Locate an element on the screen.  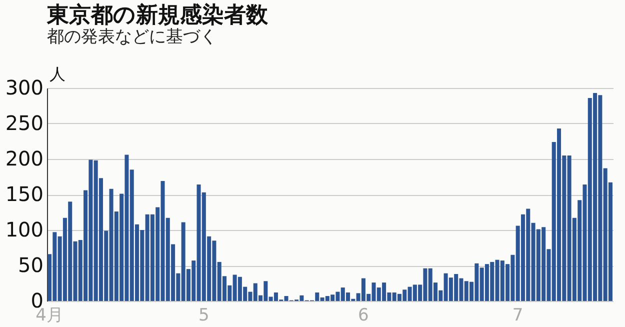
y-tick-label: 50 is located at coordinates (31, 265).